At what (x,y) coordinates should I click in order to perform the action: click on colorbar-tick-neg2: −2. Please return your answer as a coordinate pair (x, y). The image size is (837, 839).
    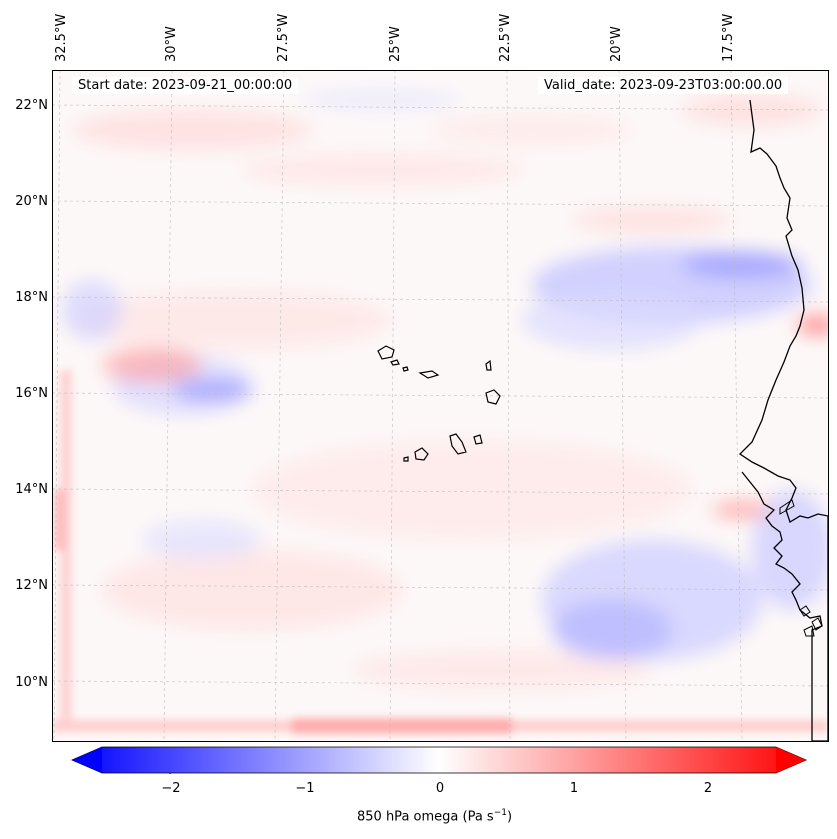
    Looking at the image, I should click on (171, 788).